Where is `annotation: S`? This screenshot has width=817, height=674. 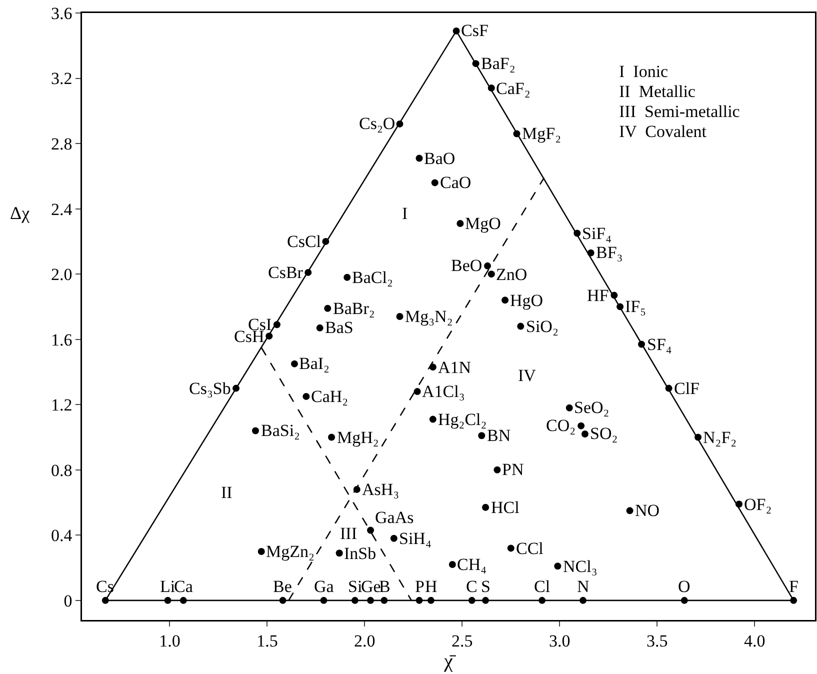
annotation: S is located at coordinates (485, 586).